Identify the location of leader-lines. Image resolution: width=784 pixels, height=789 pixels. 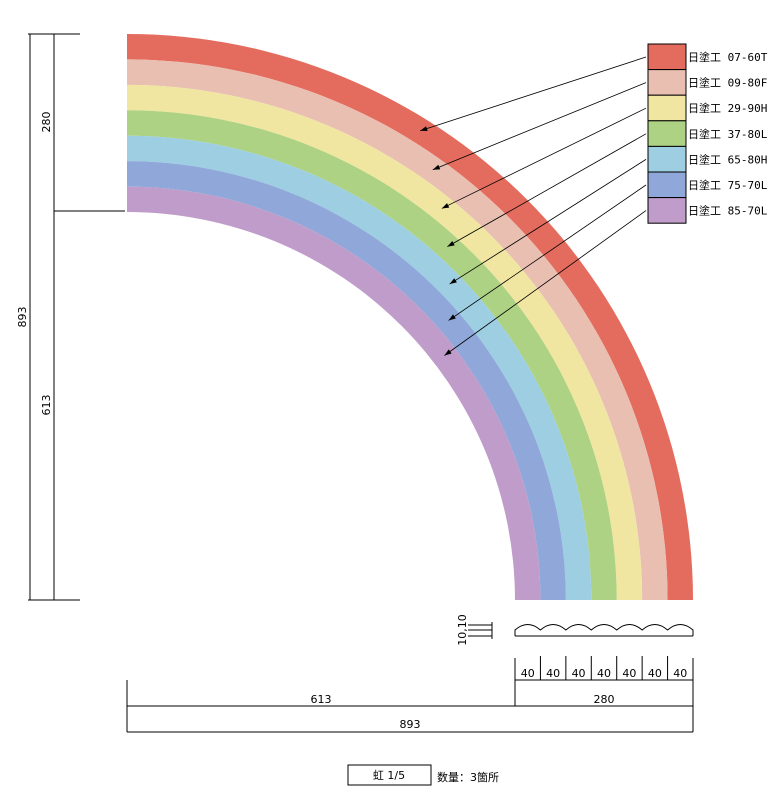
(533, 206).